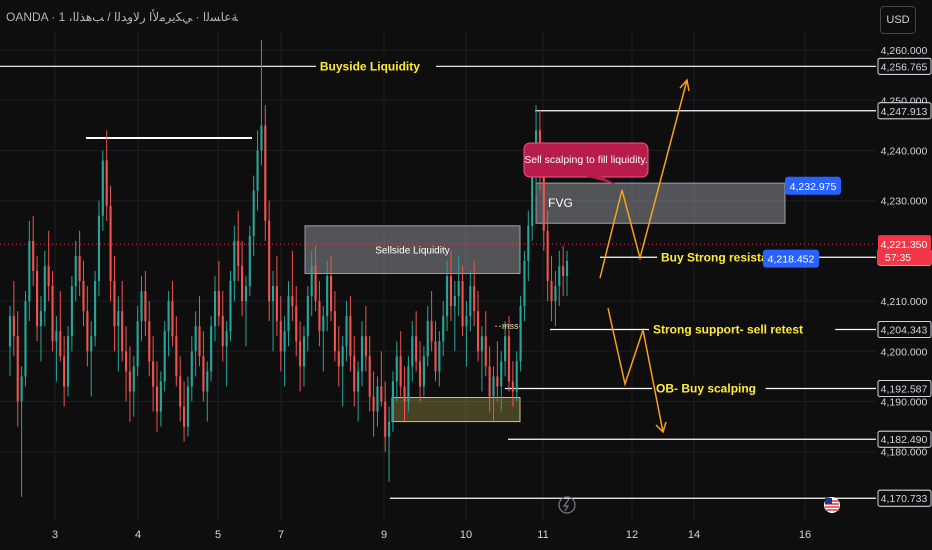 The image size is (932, 550). I want to click on y-tick-label: 4,230.000, so click(904, 202).